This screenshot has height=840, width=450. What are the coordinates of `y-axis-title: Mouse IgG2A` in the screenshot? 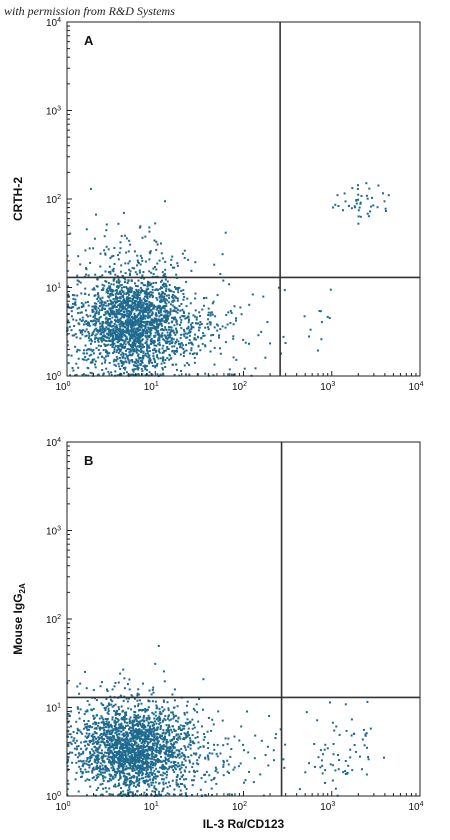 It's located at (19, 619).